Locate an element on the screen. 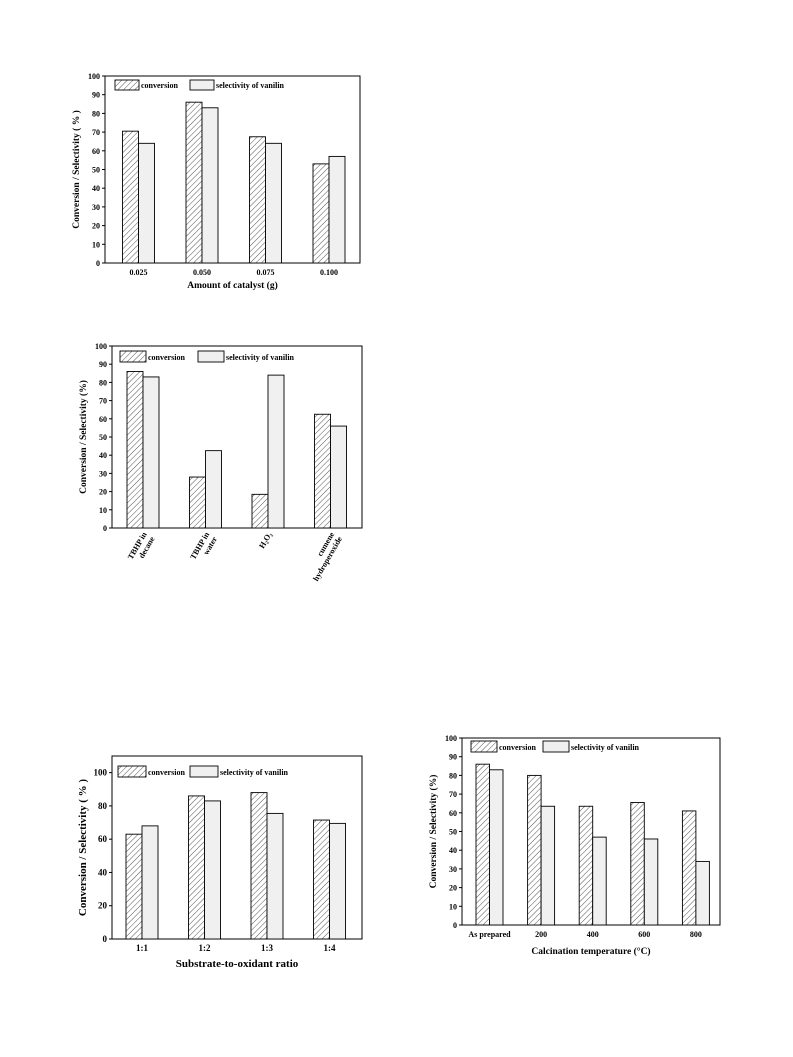  x-axis-title: Calcination temperature (°C) is located at coordinates (590, 951).